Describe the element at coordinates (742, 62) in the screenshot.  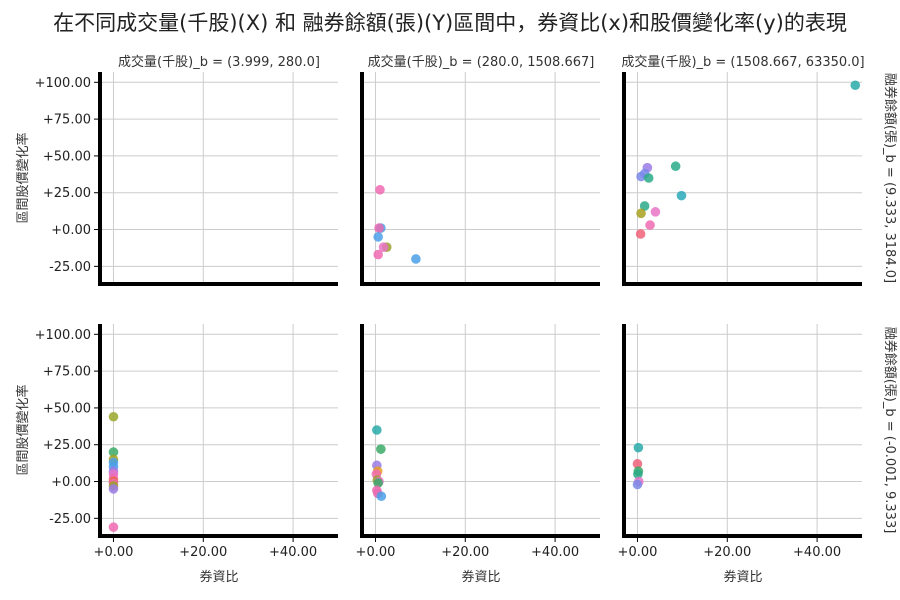
I see `column-facet-title: 成交量(千股)_b = (1508.667, 63350.0]` at that location.